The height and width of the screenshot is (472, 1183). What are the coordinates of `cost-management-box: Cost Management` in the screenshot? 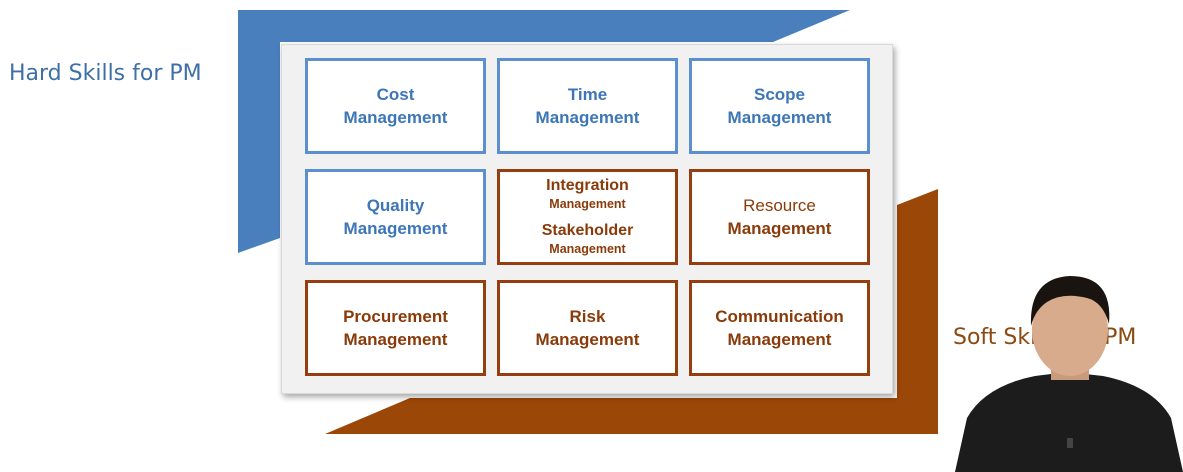 It's located at (395, 106).